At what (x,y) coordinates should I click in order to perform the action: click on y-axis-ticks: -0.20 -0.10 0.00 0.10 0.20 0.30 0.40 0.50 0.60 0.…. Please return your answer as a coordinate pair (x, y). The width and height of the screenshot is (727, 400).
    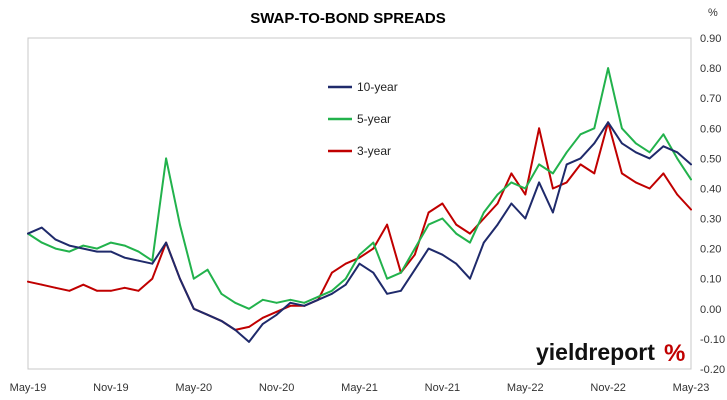
    Looking at the image, I should click on (712, 204).